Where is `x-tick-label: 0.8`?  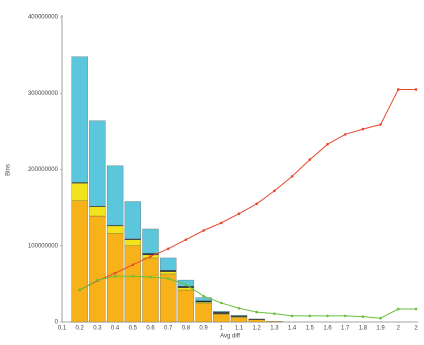
x-tick-label: 0.8 is located at coordinates (186, 329).